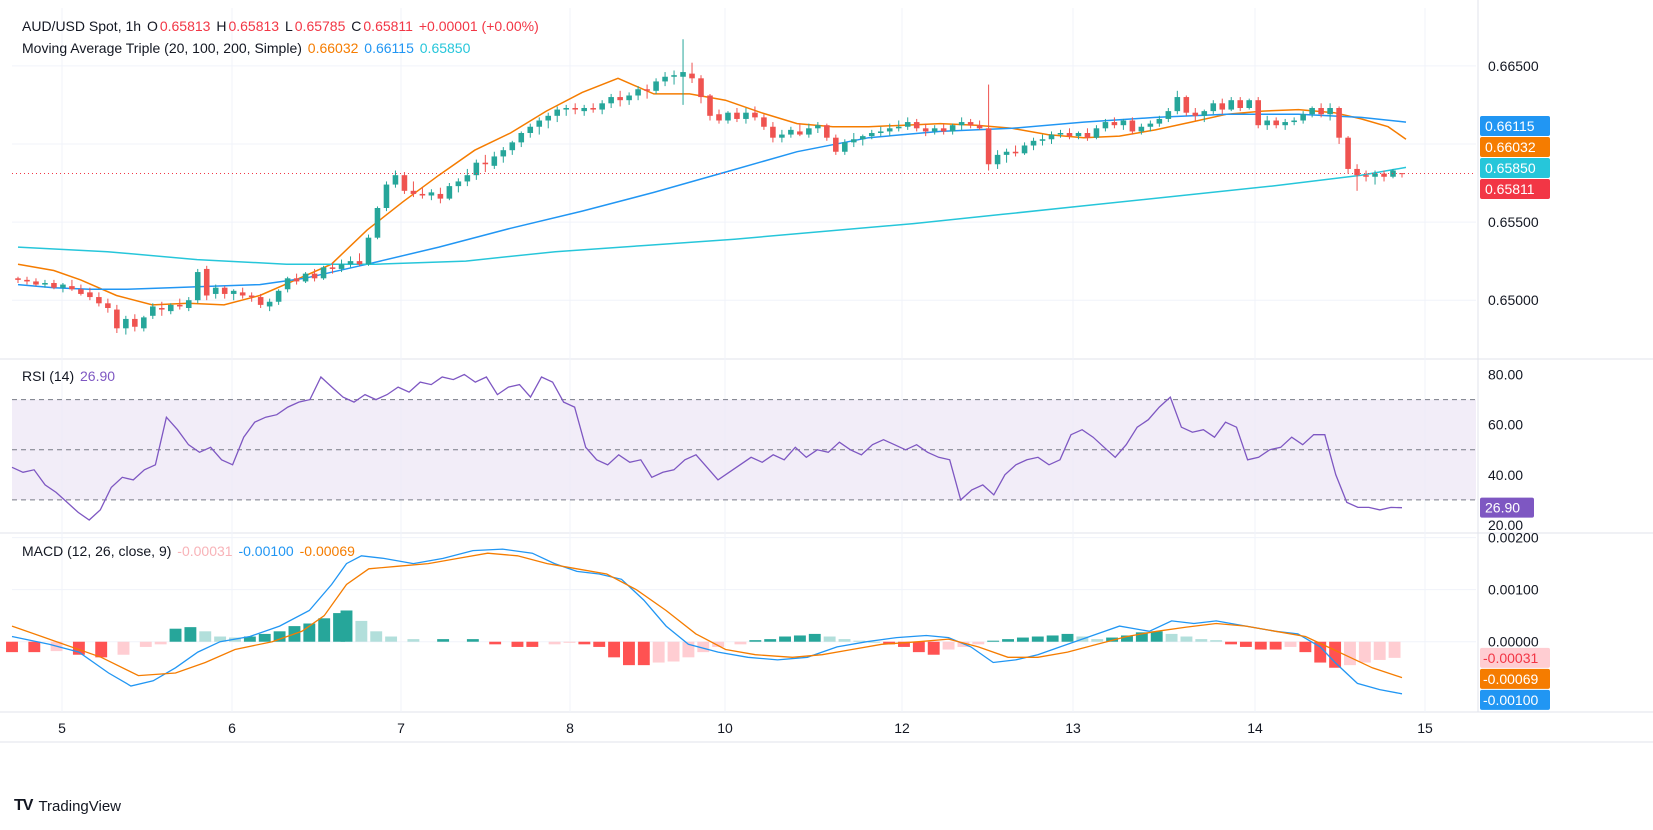 The height and width of the screenshot is (830, 1653). I want to click on tradingview-logo: TV TradingView, so click(67, 806).